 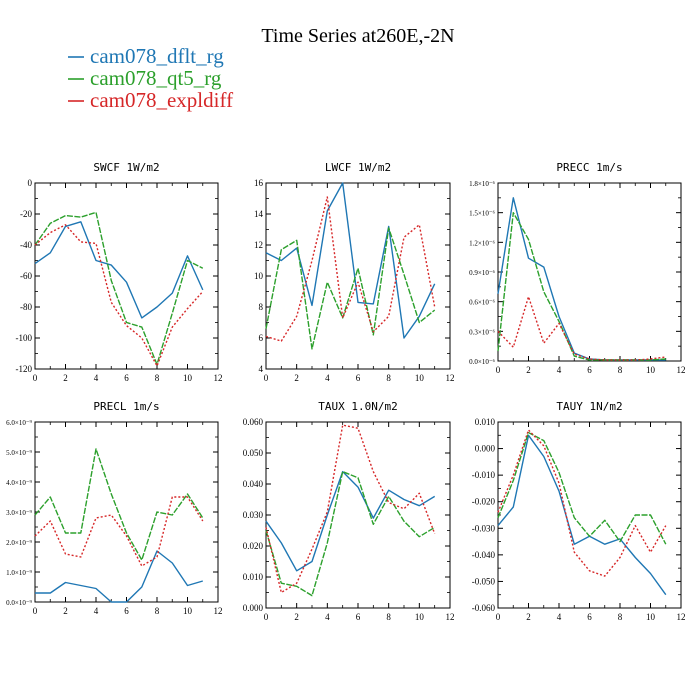 I want to click on x-tick-label-4-4: 8, so click(x=388, y=617).